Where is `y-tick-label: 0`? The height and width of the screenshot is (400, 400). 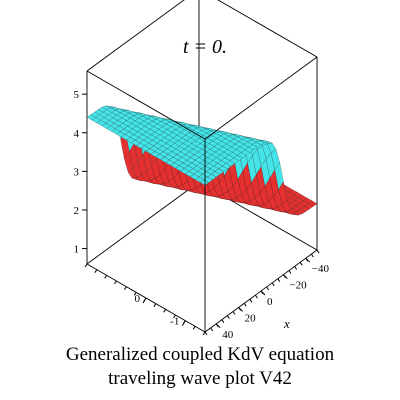 y-tick-label: 0 is located at coordinates (138, 299).